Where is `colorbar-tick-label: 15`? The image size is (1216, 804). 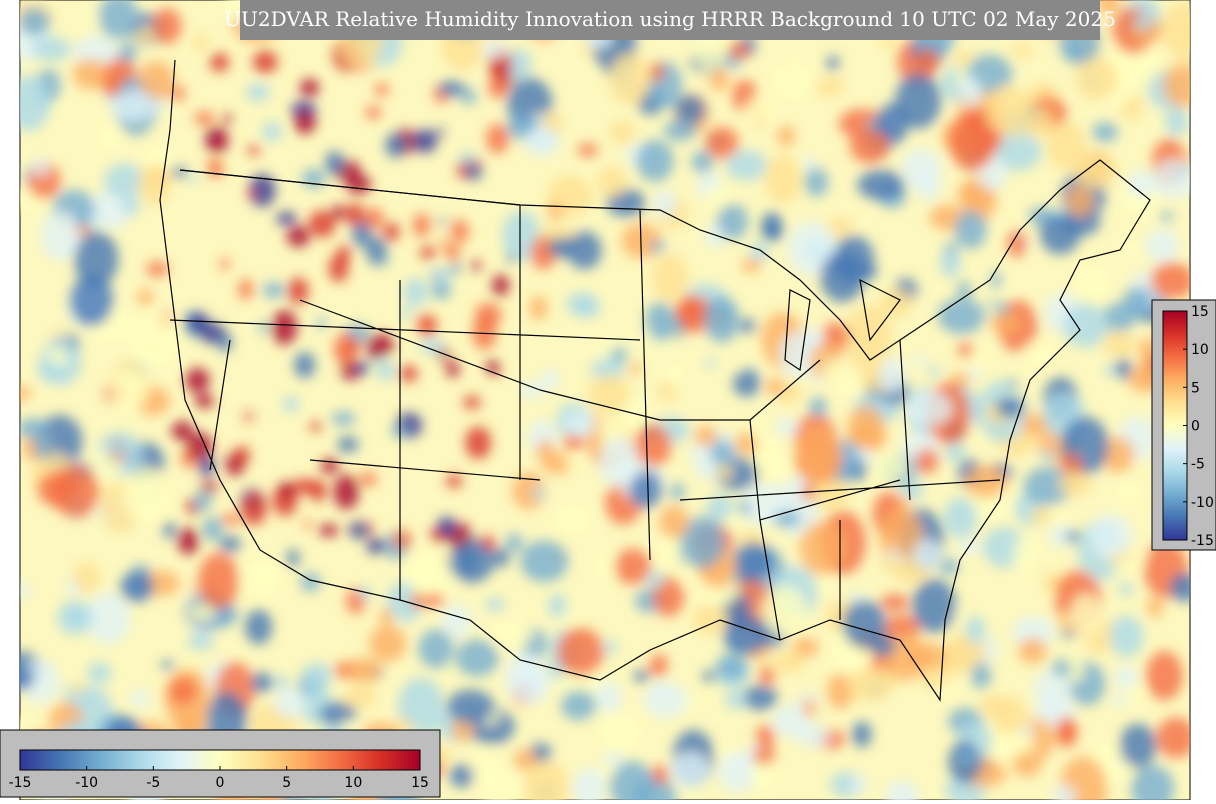 colorbar-tick-label: 15 is located at coordinates (420, 783).